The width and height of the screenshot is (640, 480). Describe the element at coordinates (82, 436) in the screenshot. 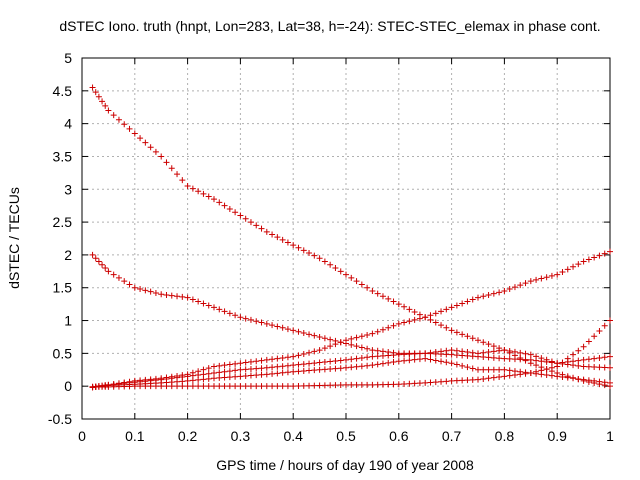

I see `x-tick-label: 0` at that location.